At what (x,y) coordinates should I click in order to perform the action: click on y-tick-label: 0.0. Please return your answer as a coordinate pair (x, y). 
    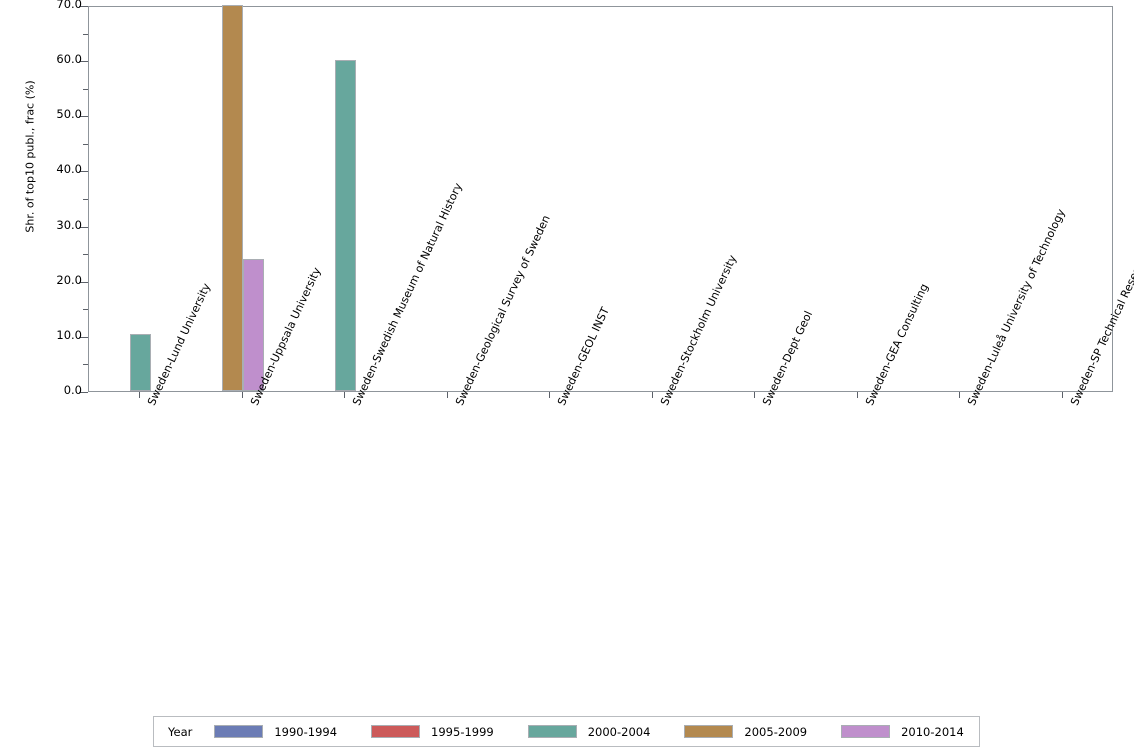
    Looking at the image, I should click on (72, 390).